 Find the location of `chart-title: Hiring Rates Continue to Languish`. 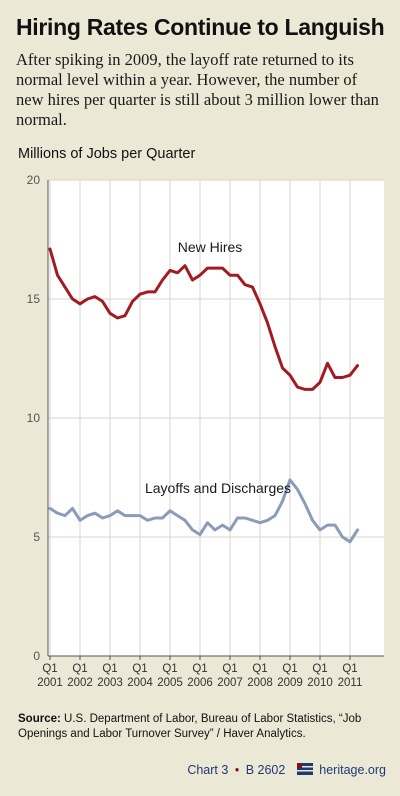

chart-title: Hiring Rates Continue to Languish is located at coordinates (200, 27).